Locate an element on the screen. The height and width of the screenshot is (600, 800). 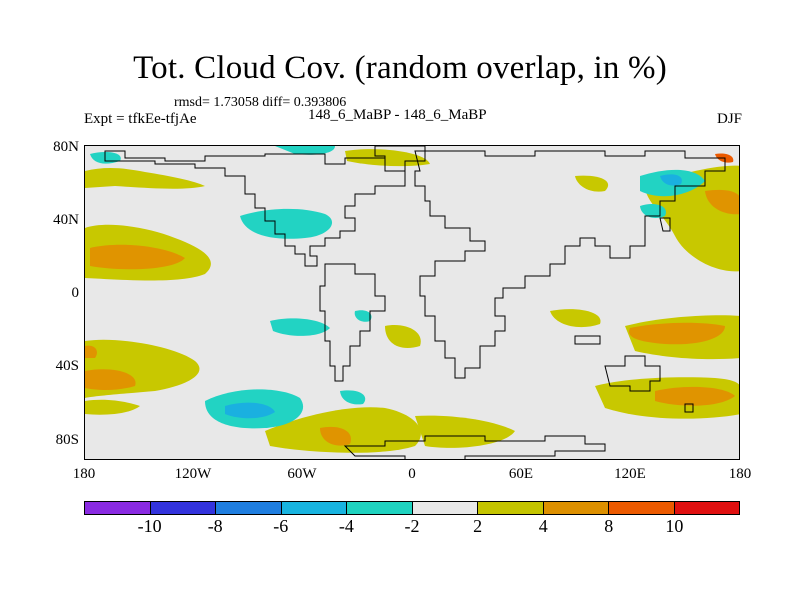
new-zealand-outline is located at coordinates (689, 408).